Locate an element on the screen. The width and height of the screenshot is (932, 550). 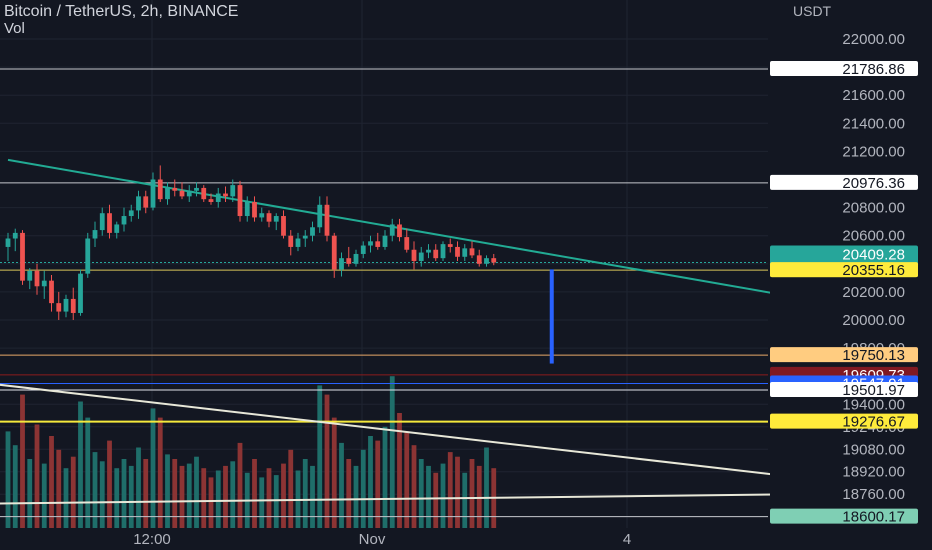
price-axis-tick: 22000.00 is located at coordinates (873, 39).